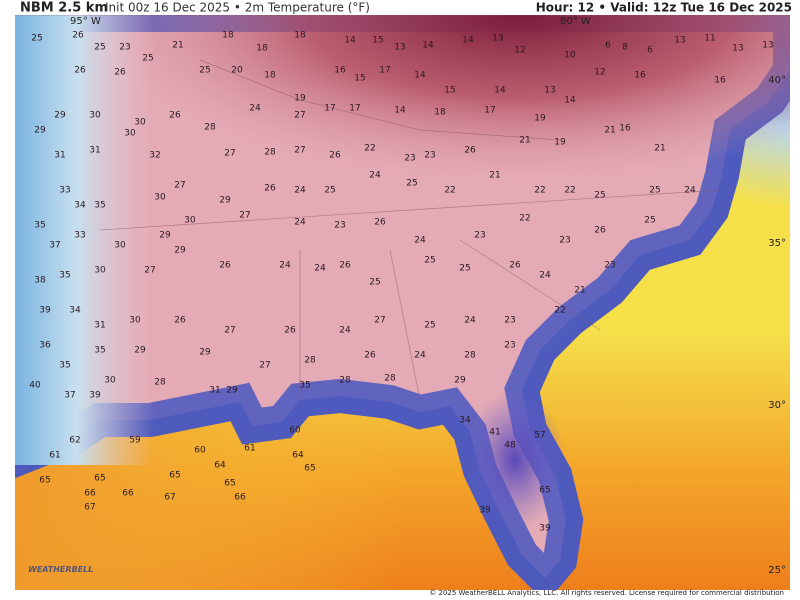  Describe the element at coordinates (45, 346) in the screenshot. I see `temperature-label: 36` at that location.